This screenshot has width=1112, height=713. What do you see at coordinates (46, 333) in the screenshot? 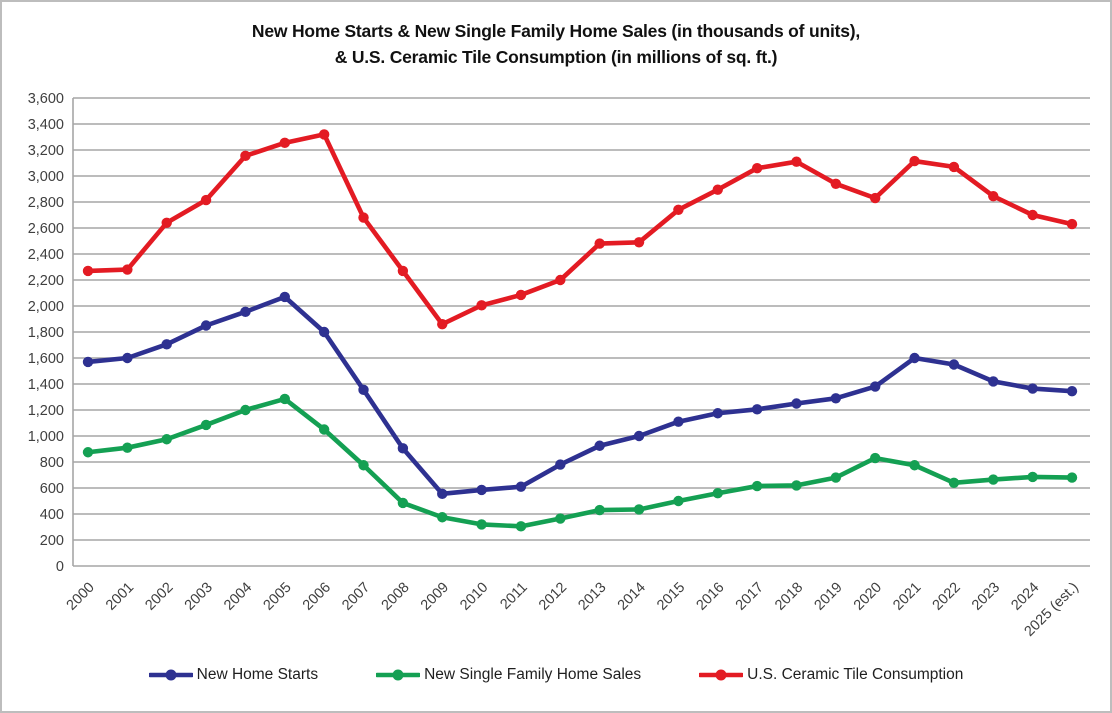
I see `y-tick-label: 1,800` at bounding box center [46, 333].